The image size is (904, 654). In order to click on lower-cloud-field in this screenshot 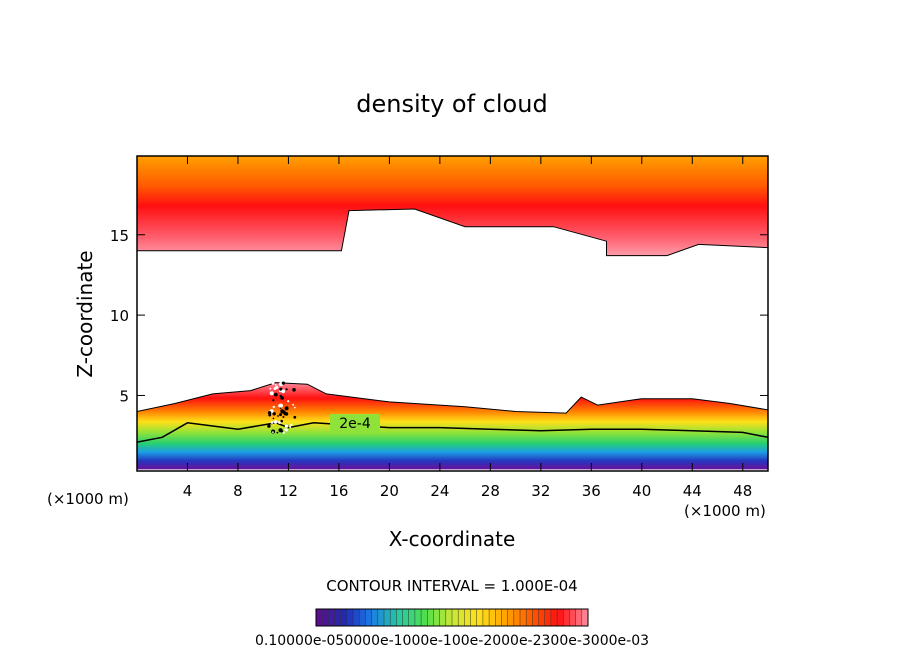, I will do `click(452, 426)`.